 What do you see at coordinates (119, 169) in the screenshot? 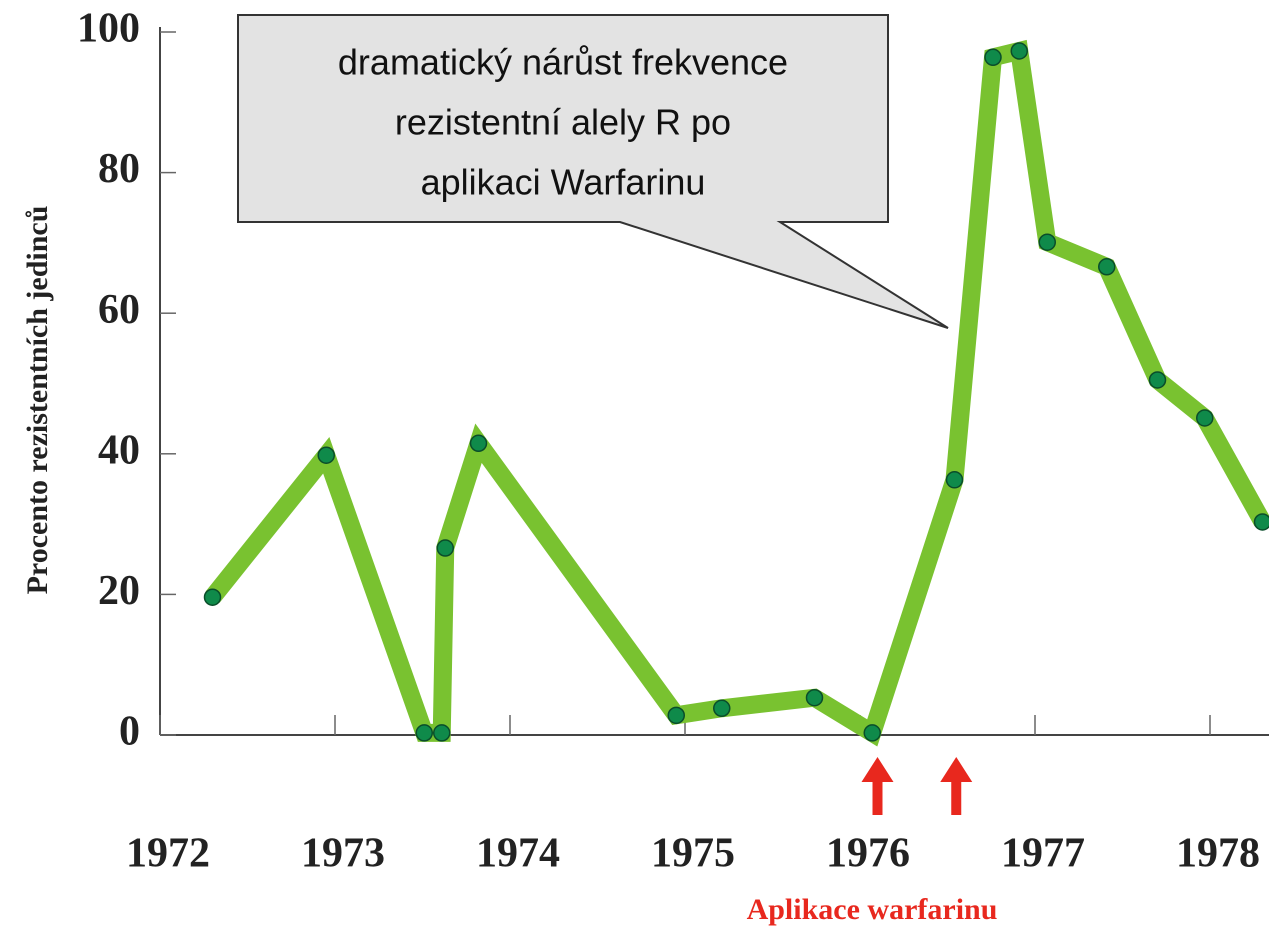
I see `y-tick-label: 80` at bounding box center [119, 169].